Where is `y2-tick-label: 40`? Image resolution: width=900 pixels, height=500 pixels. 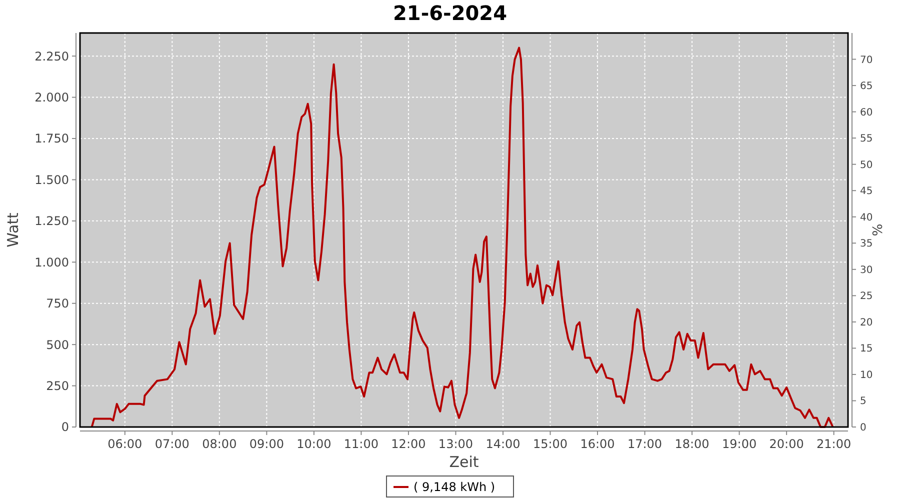 y2-tick-label: 40 is located at coordinates (866, 218).